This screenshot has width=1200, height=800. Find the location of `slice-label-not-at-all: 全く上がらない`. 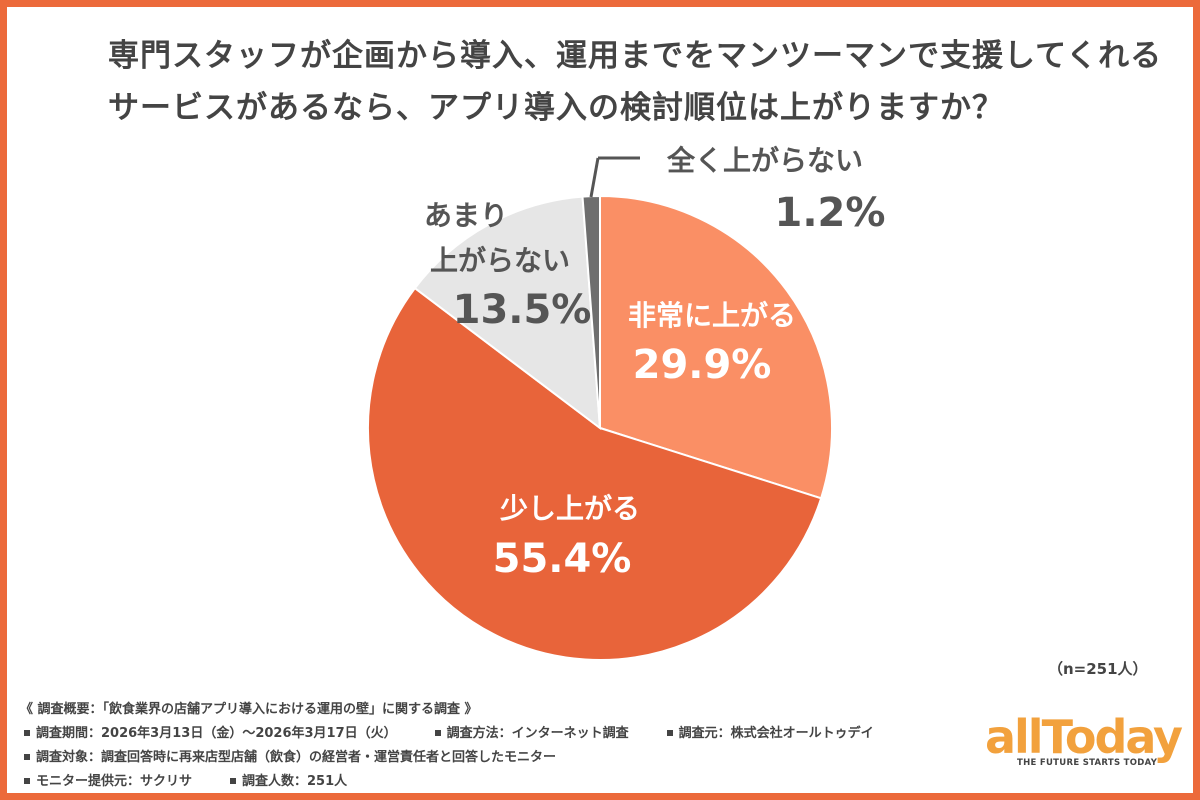

slice-label-not-at-all: 全く上がらない is located at coordinates (764, 160).